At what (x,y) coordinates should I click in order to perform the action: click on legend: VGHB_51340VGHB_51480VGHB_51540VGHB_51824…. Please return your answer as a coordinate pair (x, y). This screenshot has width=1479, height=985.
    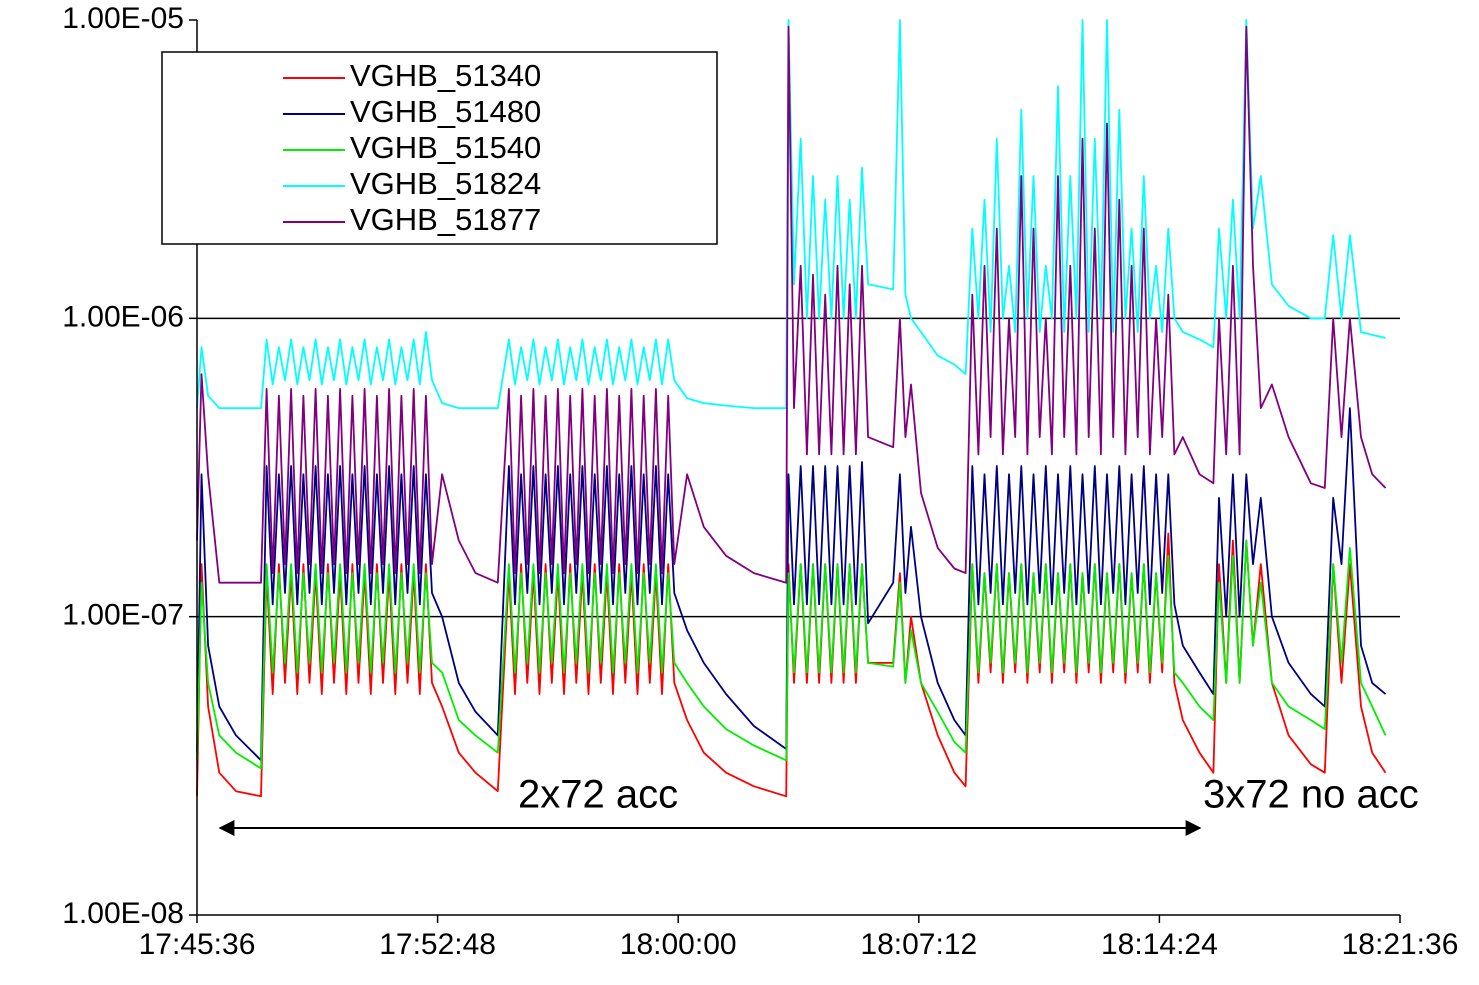
    Looking at the image, I should click on (439, 148).